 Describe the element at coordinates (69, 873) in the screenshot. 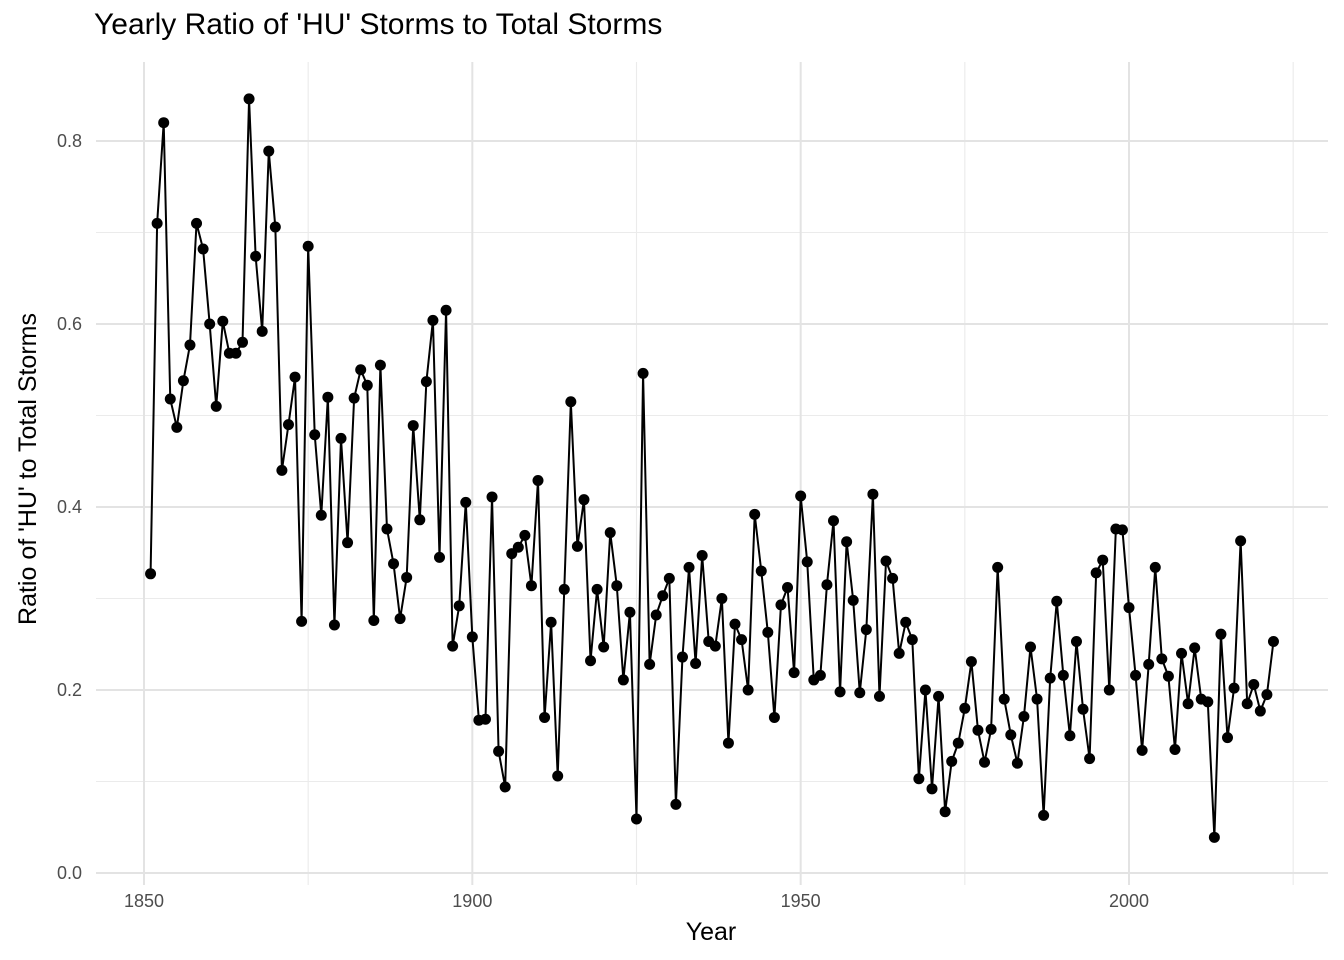

I see `y-tick-label: 0.0` at that location.